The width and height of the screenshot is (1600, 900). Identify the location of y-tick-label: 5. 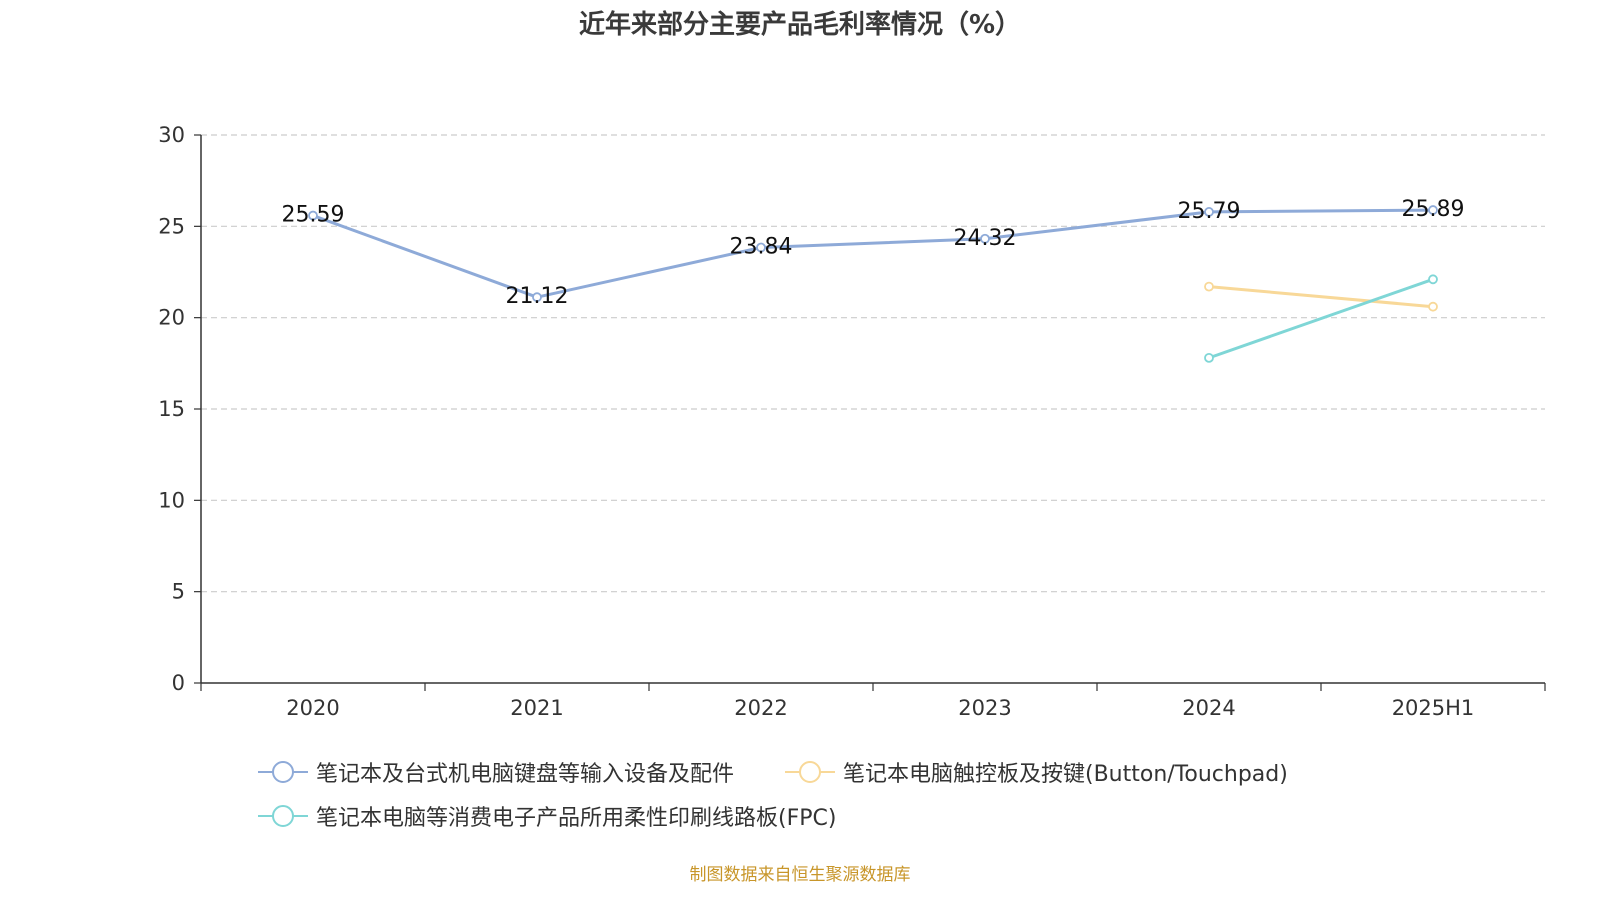
(178, 592).